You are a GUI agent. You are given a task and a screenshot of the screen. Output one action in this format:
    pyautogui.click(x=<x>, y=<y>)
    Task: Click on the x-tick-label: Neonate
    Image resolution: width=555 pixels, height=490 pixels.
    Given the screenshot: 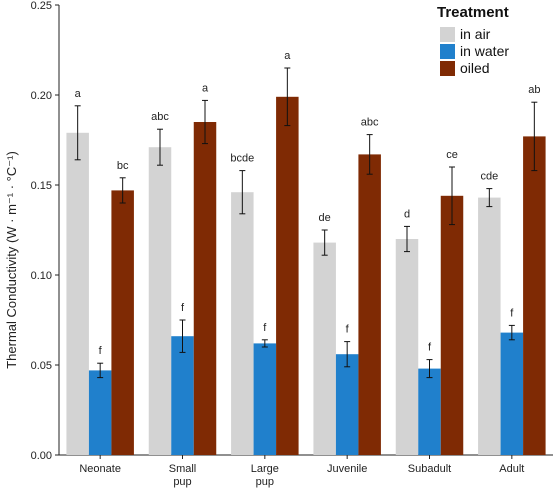 What is the action you would take?
    pyautogui.click(x=100, y=469)
    